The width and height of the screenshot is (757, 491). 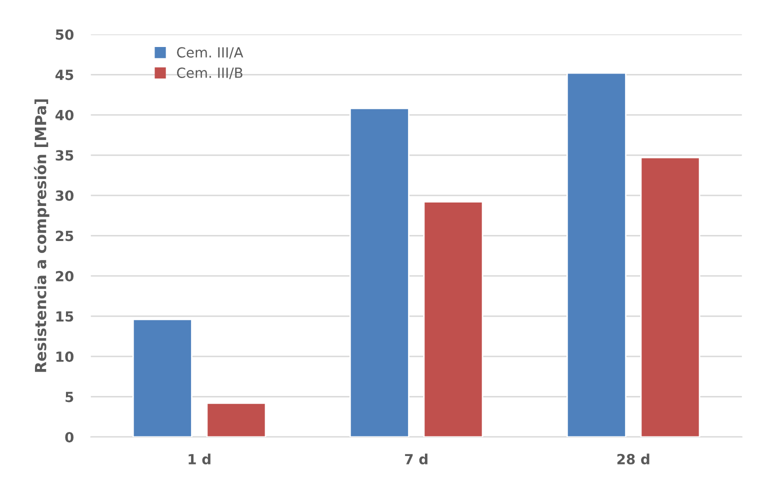 What do you see at coordinates (65, 155) in the screenshot?
I see `y-tick-label: 35` at bounding box center [65, 155].